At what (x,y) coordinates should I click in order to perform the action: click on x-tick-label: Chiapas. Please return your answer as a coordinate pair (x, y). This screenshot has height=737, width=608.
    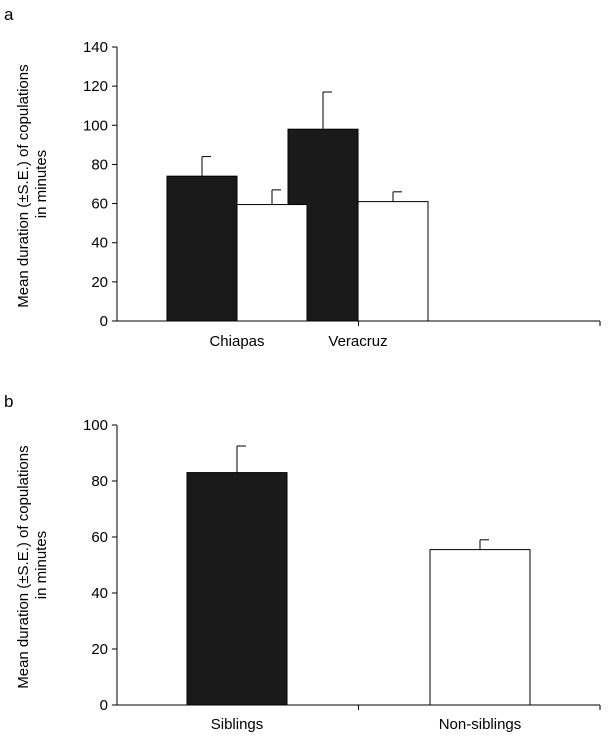
    Looking at the image, I should click on (236, 341).